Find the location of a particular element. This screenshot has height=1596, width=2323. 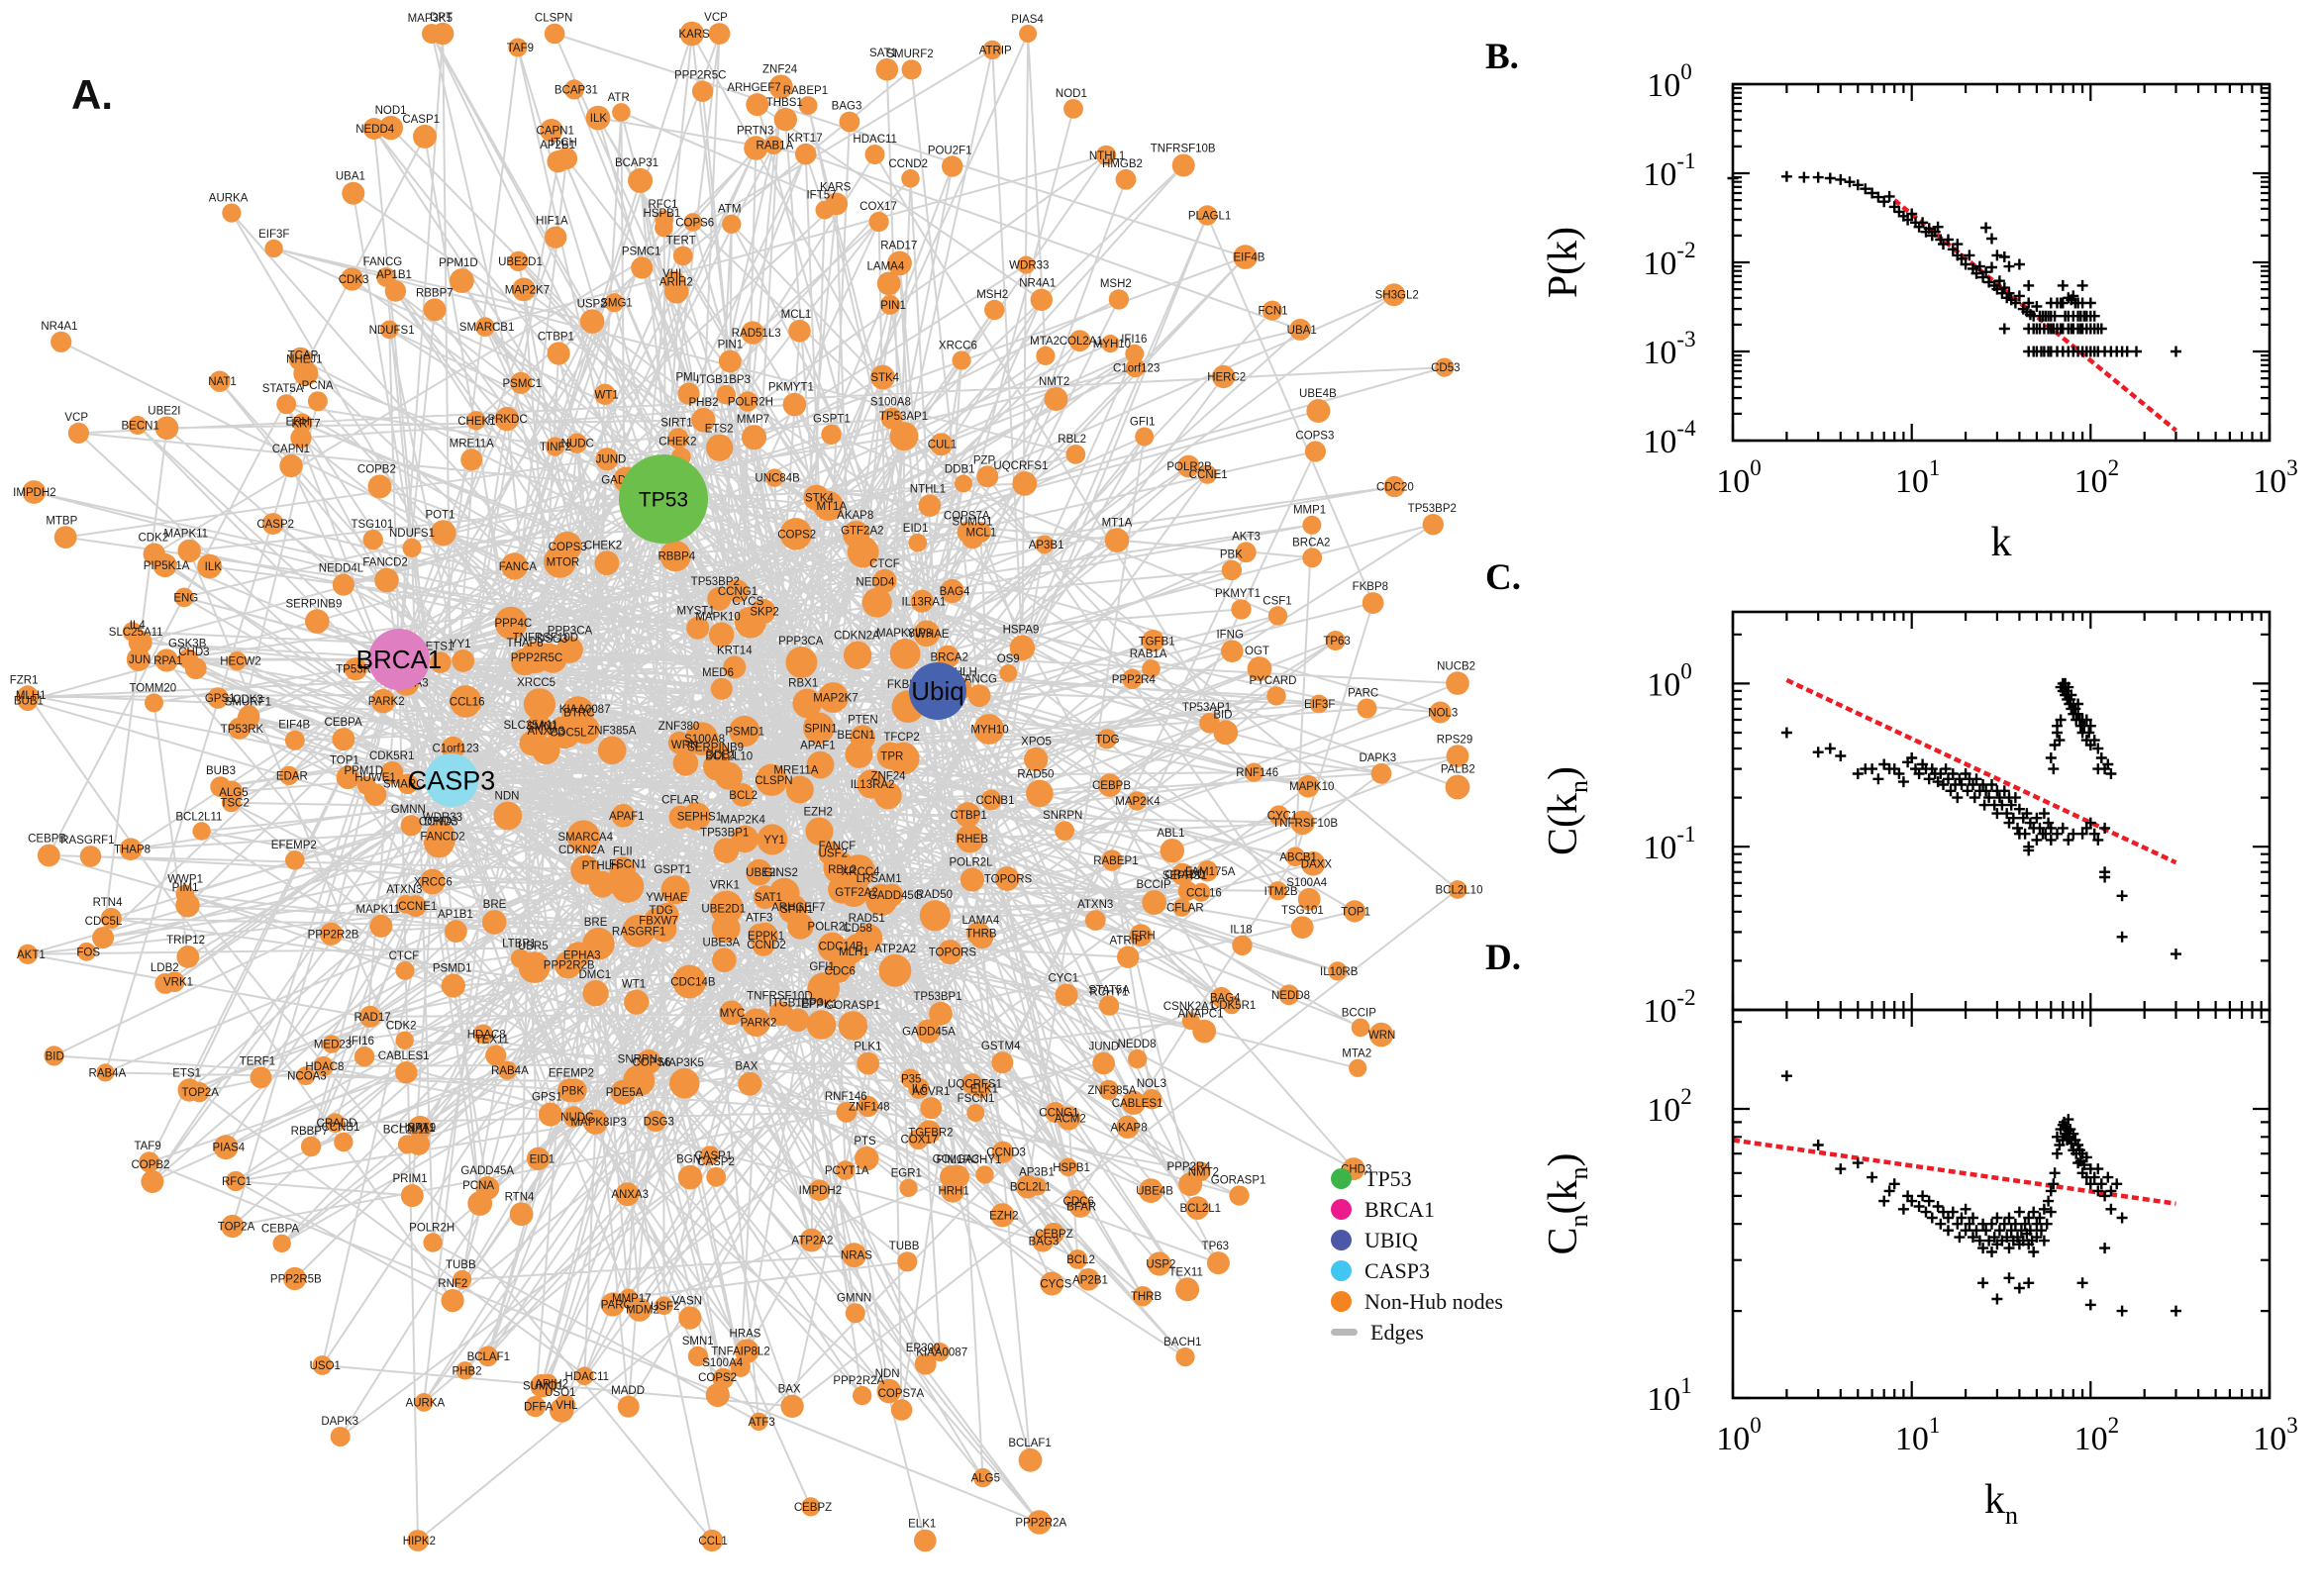

panel-c-plot: 100 10-1 10-2 C(kn) is located at coordinates (1906, 820).